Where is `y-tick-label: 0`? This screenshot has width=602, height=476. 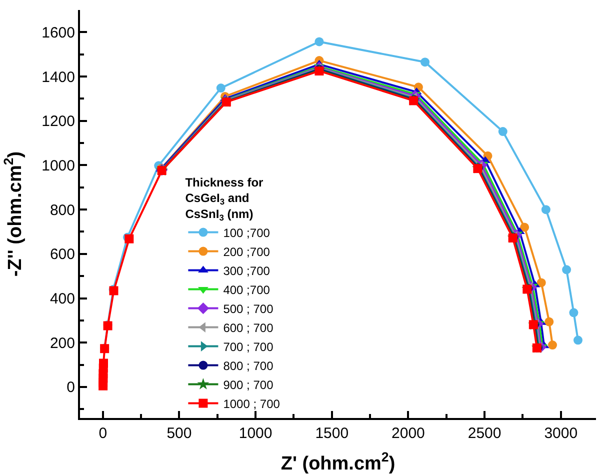 y-tick-label: 0 is located at coordinates (70, 387).